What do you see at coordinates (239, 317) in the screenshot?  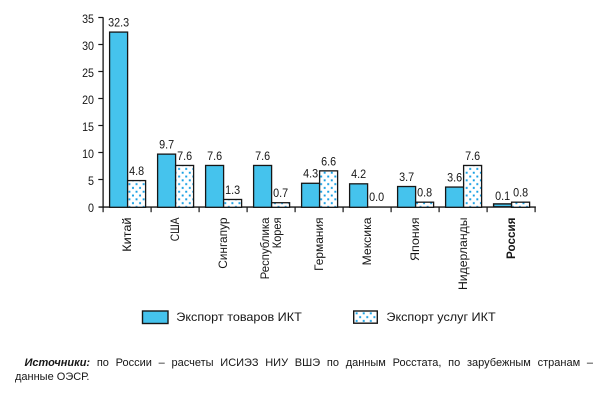 I see `svg-text: Экспорт товаров ИКТ` at bounding box center [239, 317].